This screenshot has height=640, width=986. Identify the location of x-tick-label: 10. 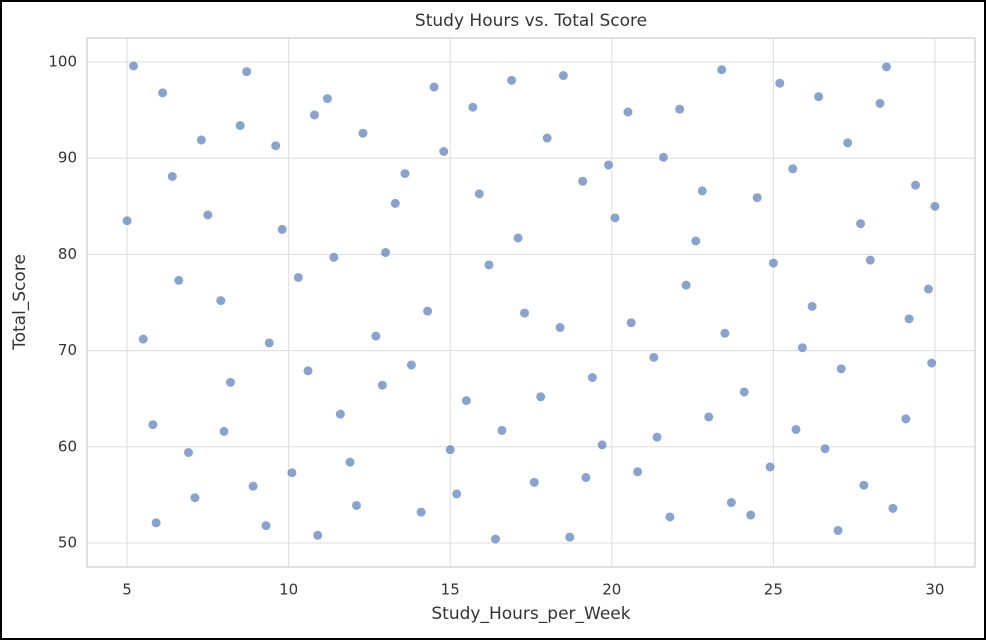
(288, 590).